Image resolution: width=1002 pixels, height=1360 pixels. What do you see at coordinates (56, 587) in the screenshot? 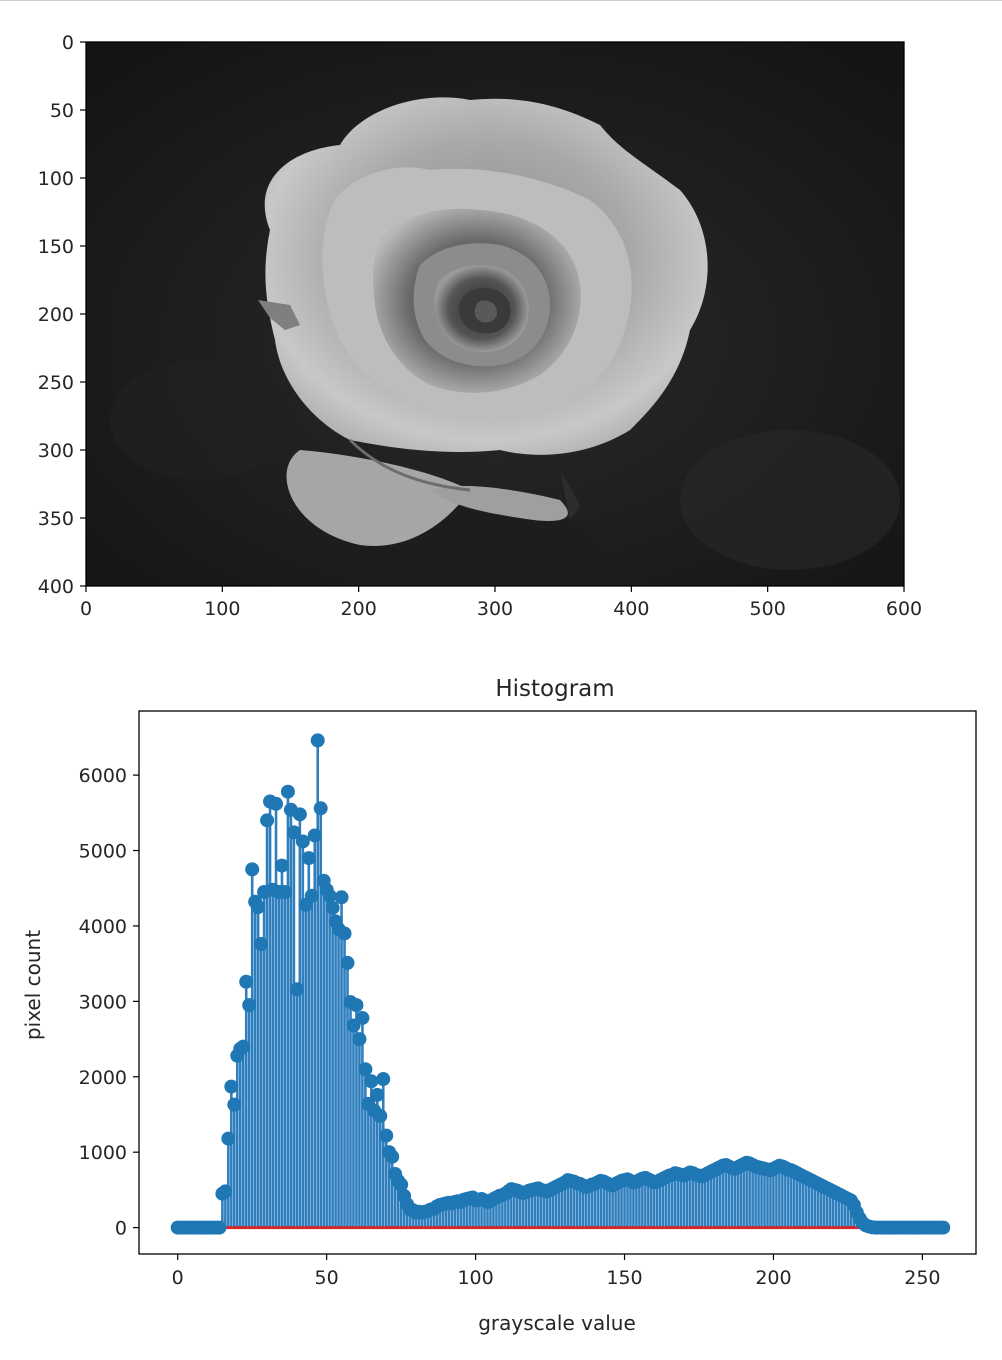
I see `image-y-tick-label: 400` at bounding box center [56, 587].